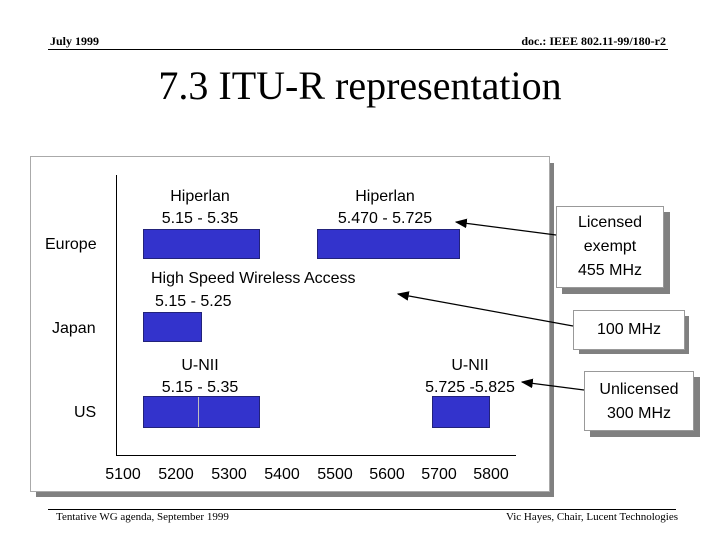 Image resolution: width=720 pixels, height=540 pixels. Describe the element at coordinates (385, 208) in the screenshot. I see `band-label-europe-2: Hiperlan 5.470 - 5.725` at that location.